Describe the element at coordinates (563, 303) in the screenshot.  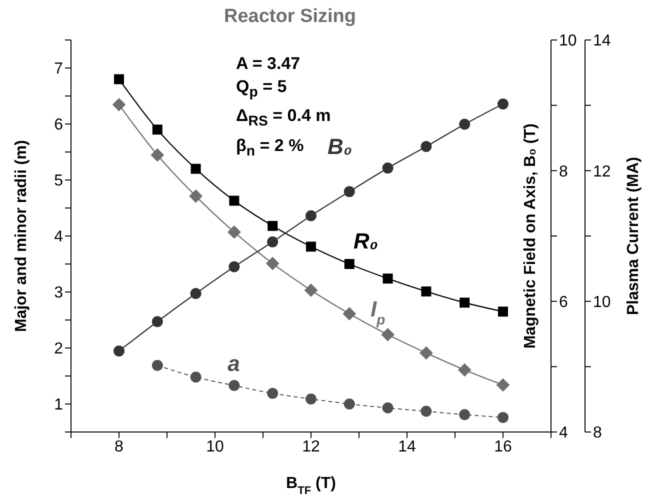
I see `y2-tick-label: 6` at that location.